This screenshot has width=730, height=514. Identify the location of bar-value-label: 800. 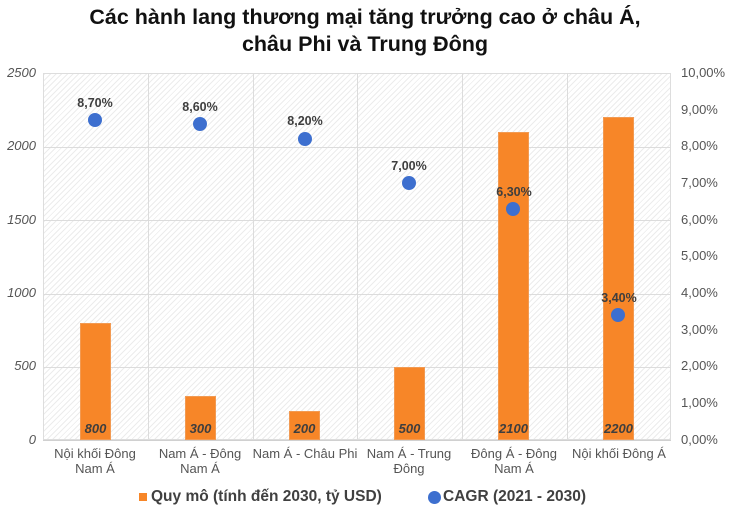
(95, 428).